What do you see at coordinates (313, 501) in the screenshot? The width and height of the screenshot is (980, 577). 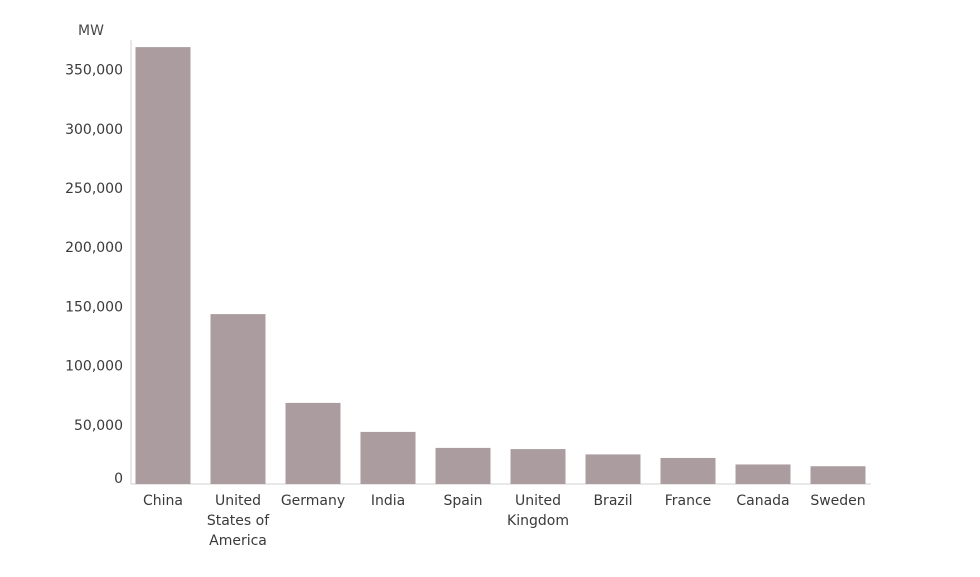 I see `x-tick-label: Germany` at bounding box center [313, 501].